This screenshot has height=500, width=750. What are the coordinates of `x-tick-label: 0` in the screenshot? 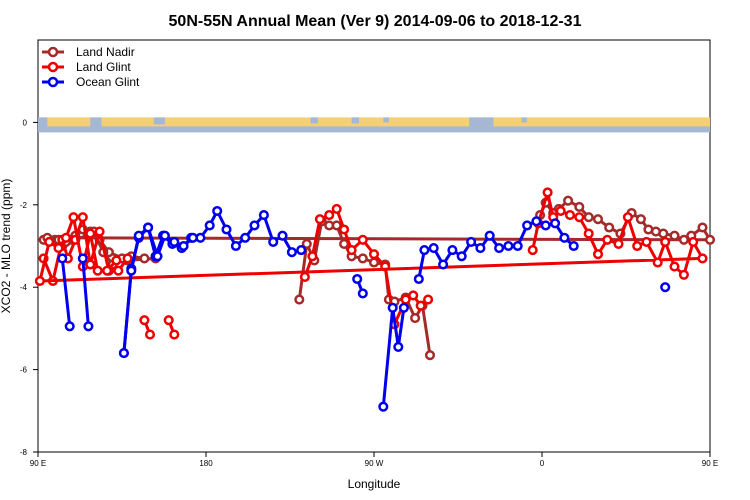 It's located at (542, 463).